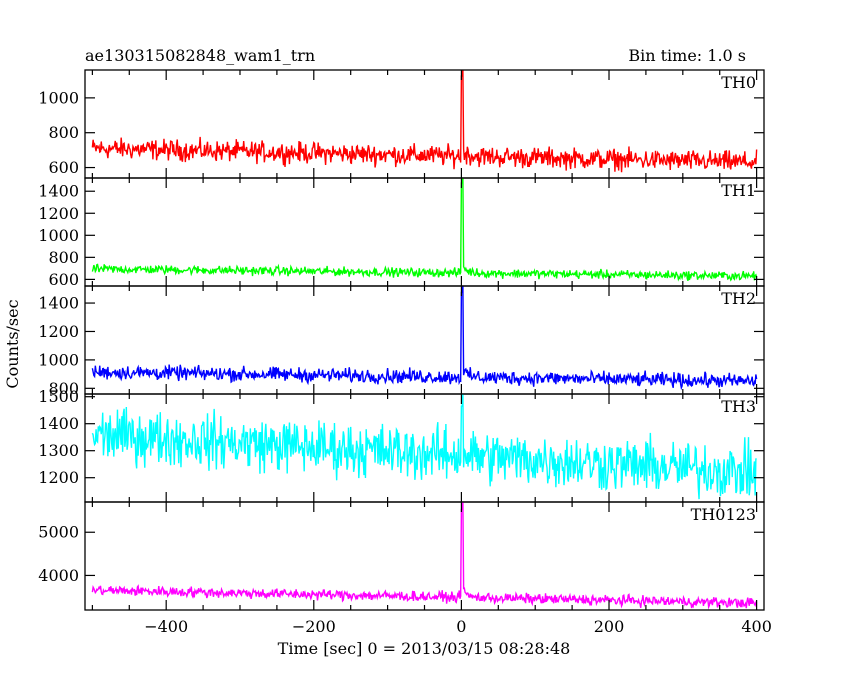 The width and height of the screenshot is (850, 680). Describe the element at coordinates (738, 298) in the screenshot. I see `panel-label: TH2` at that location.